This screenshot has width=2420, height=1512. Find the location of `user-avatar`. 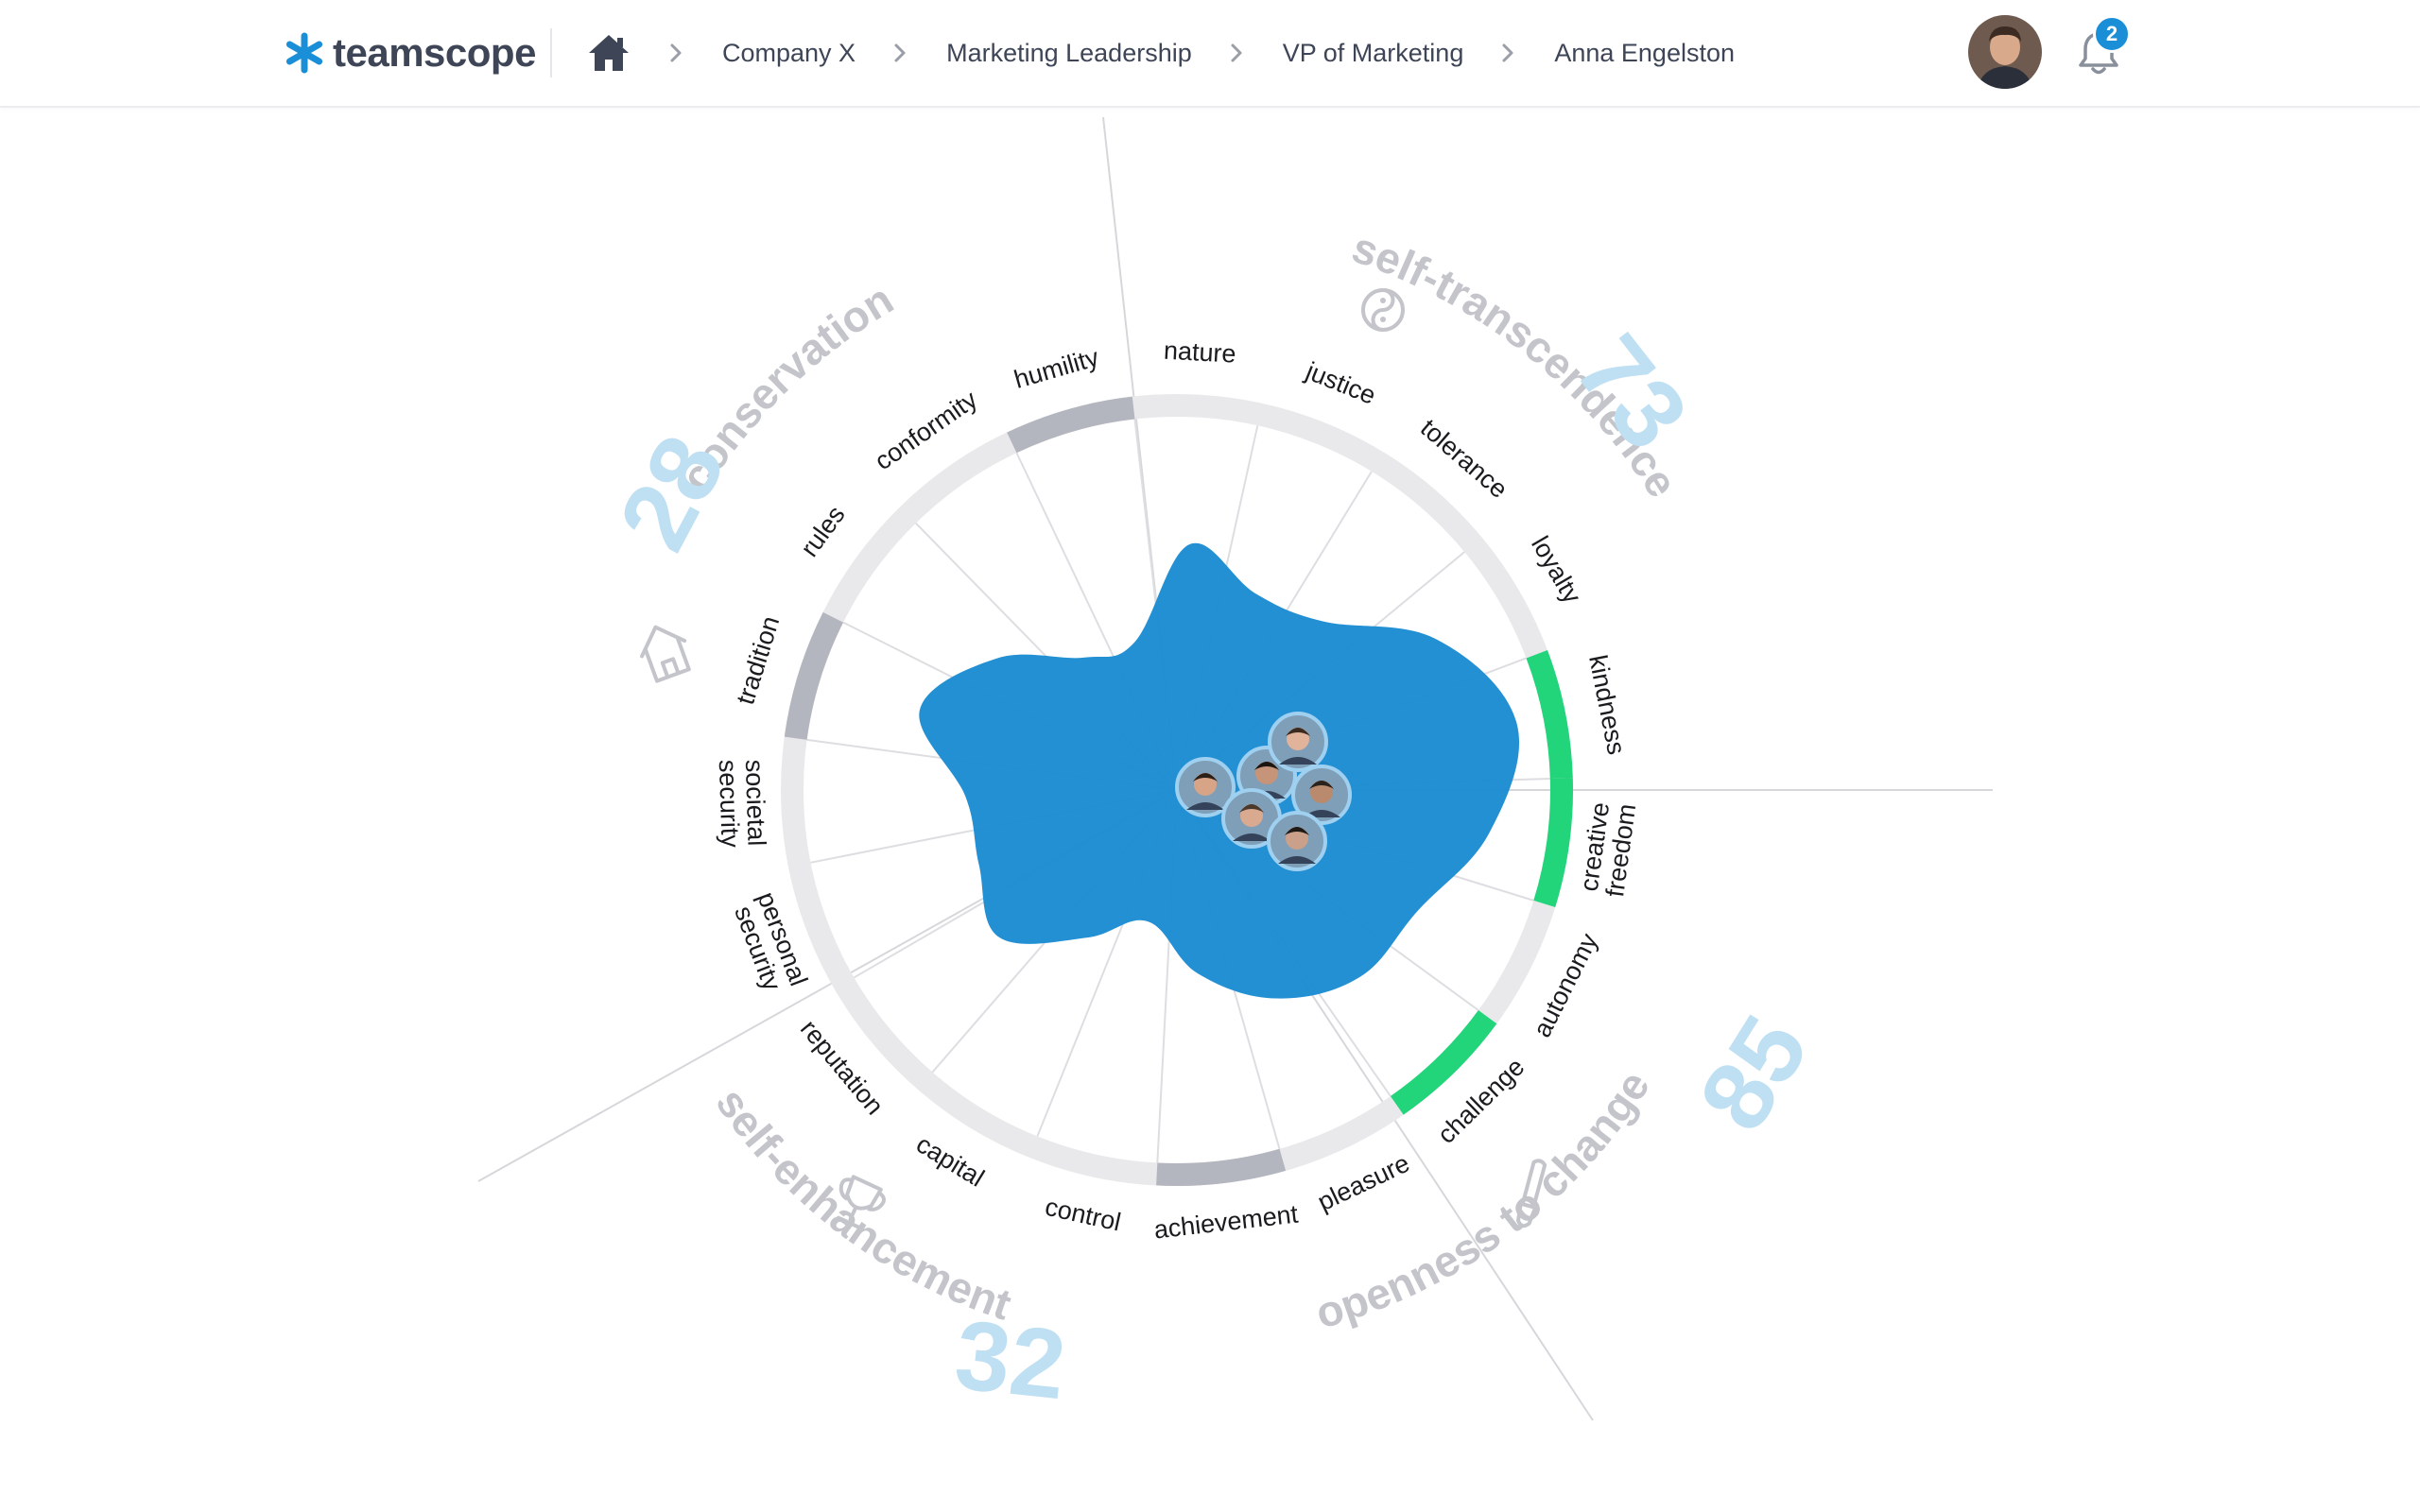

user-avatar is located at coordinates (2005, 52).